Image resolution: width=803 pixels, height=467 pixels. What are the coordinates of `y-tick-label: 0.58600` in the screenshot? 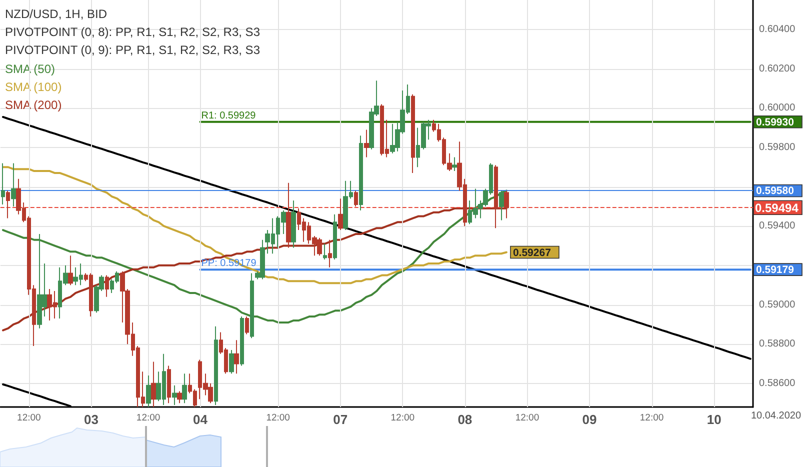 It's located at (777, 383).